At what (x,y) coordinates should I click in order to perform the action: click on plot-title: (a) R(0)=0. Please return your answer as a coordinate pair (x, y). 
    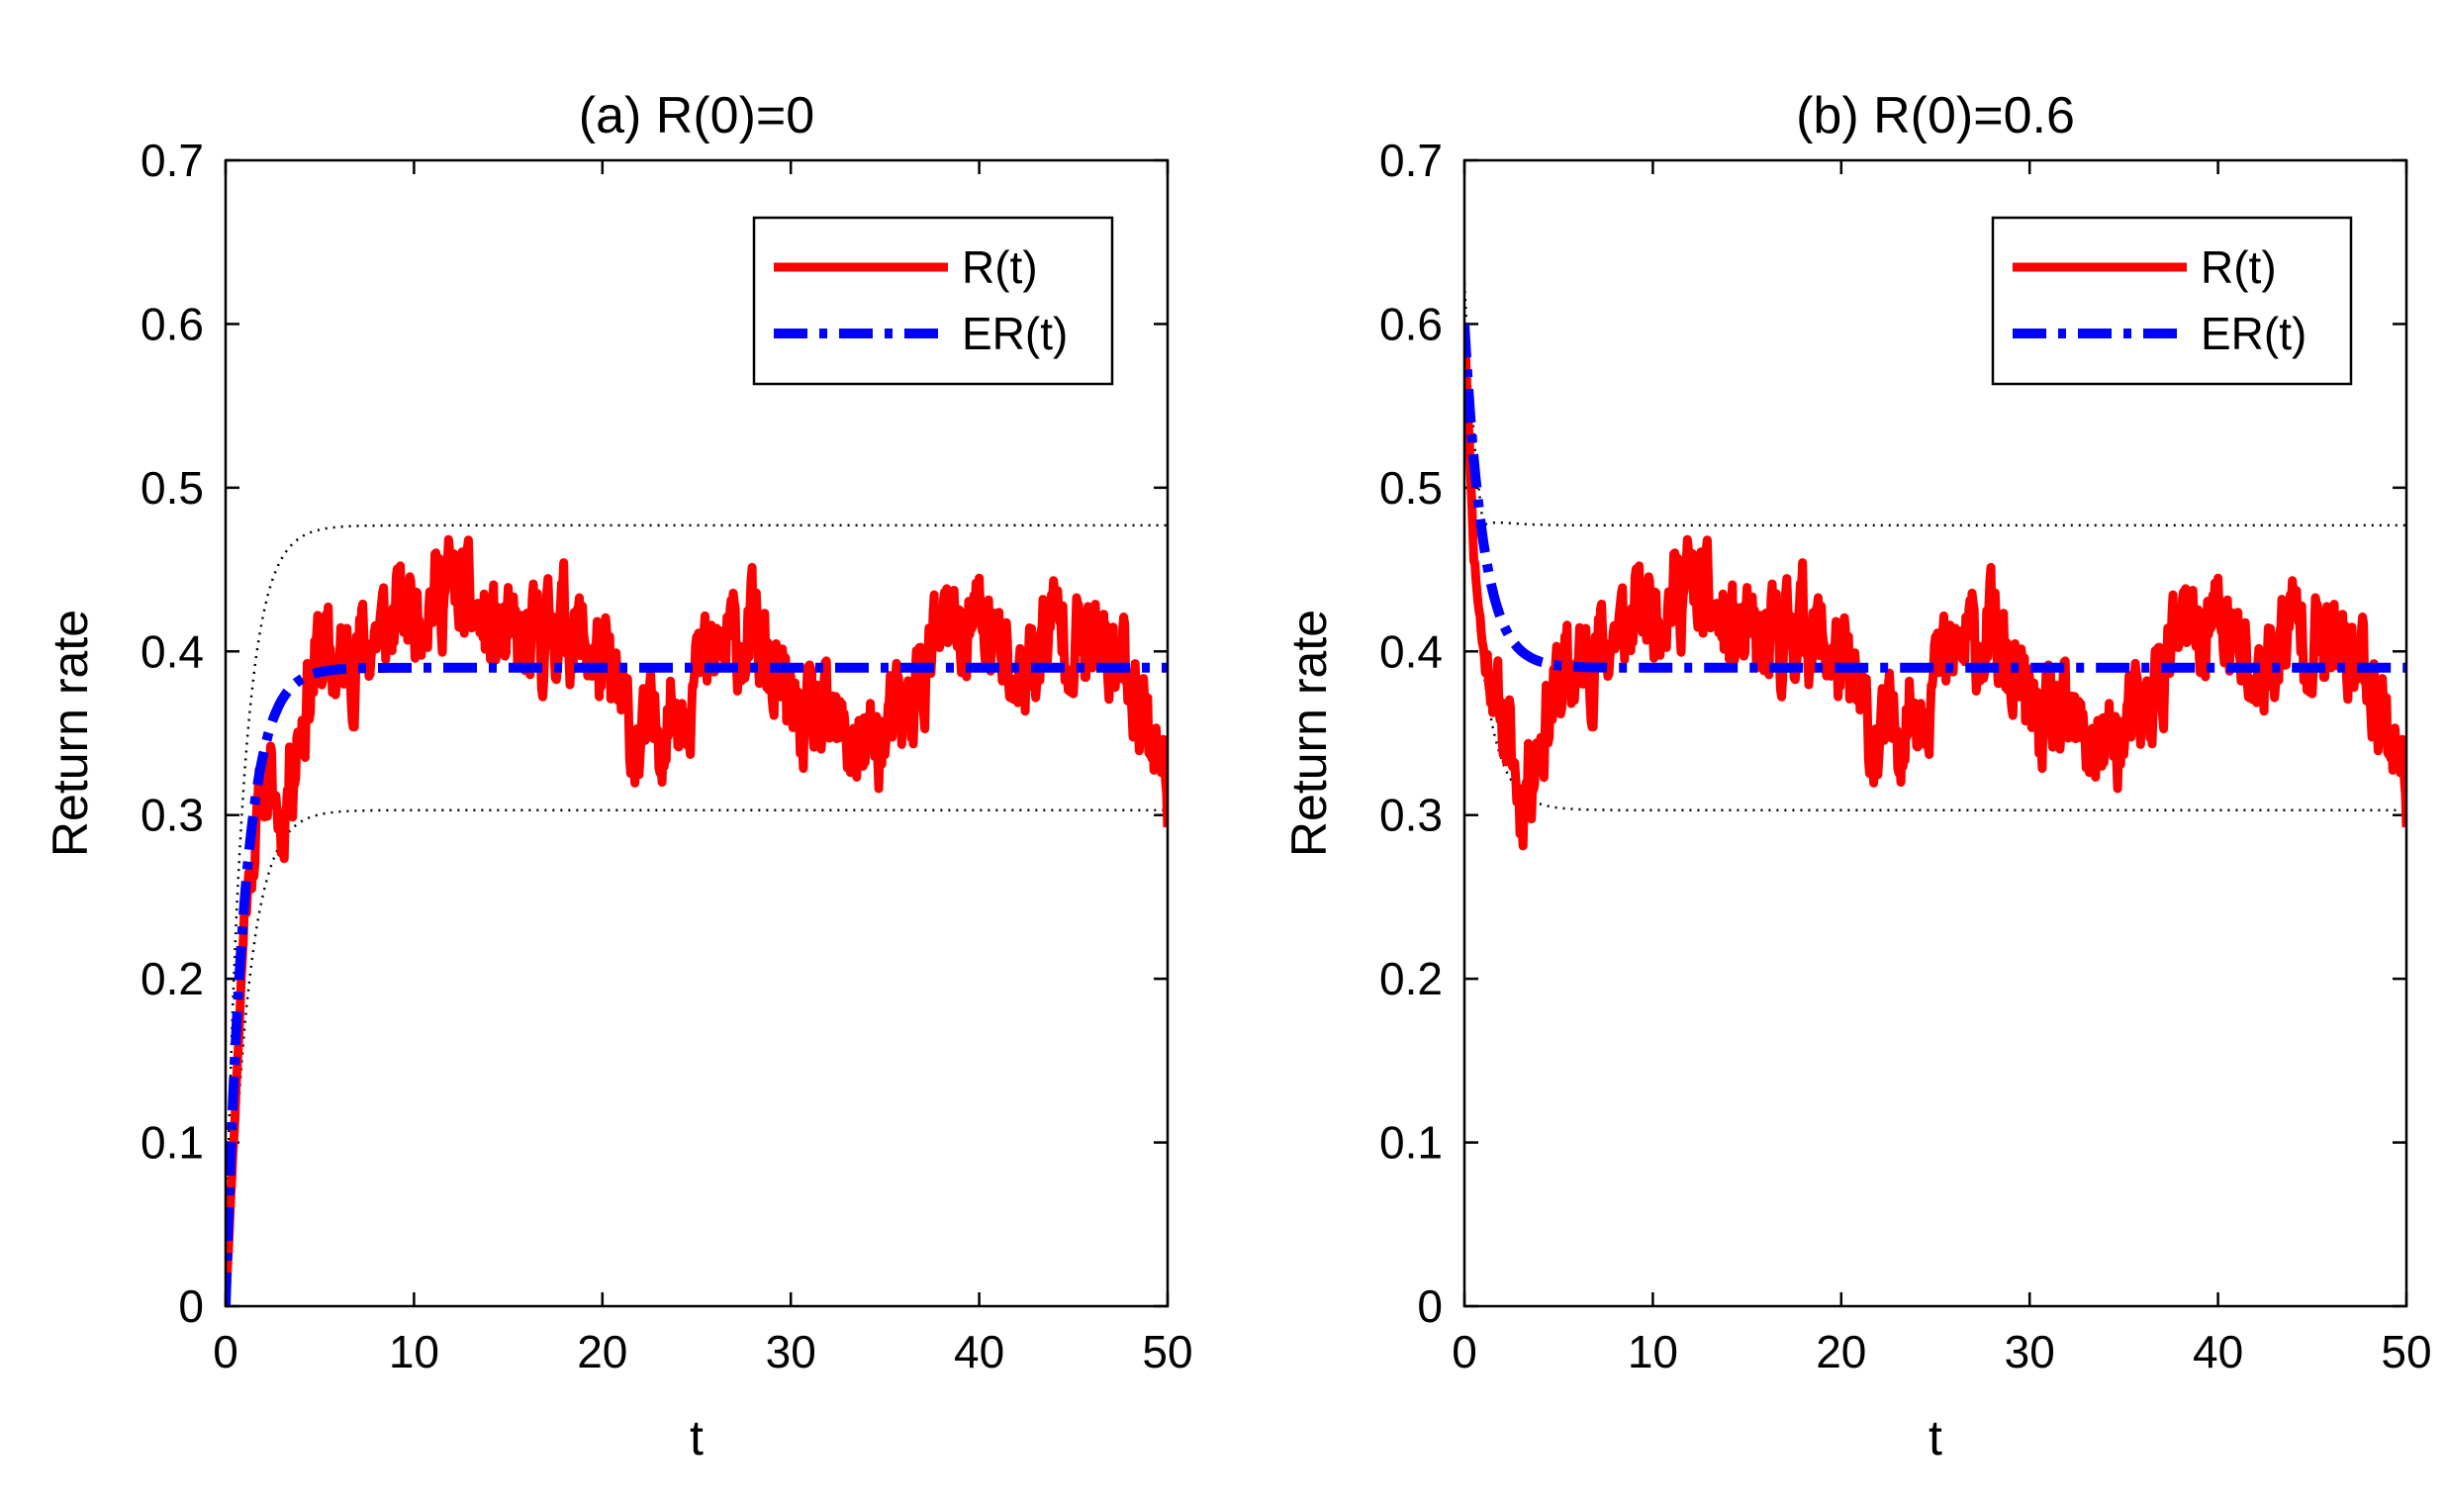
    Looking at the image, I should click on (697, 115).